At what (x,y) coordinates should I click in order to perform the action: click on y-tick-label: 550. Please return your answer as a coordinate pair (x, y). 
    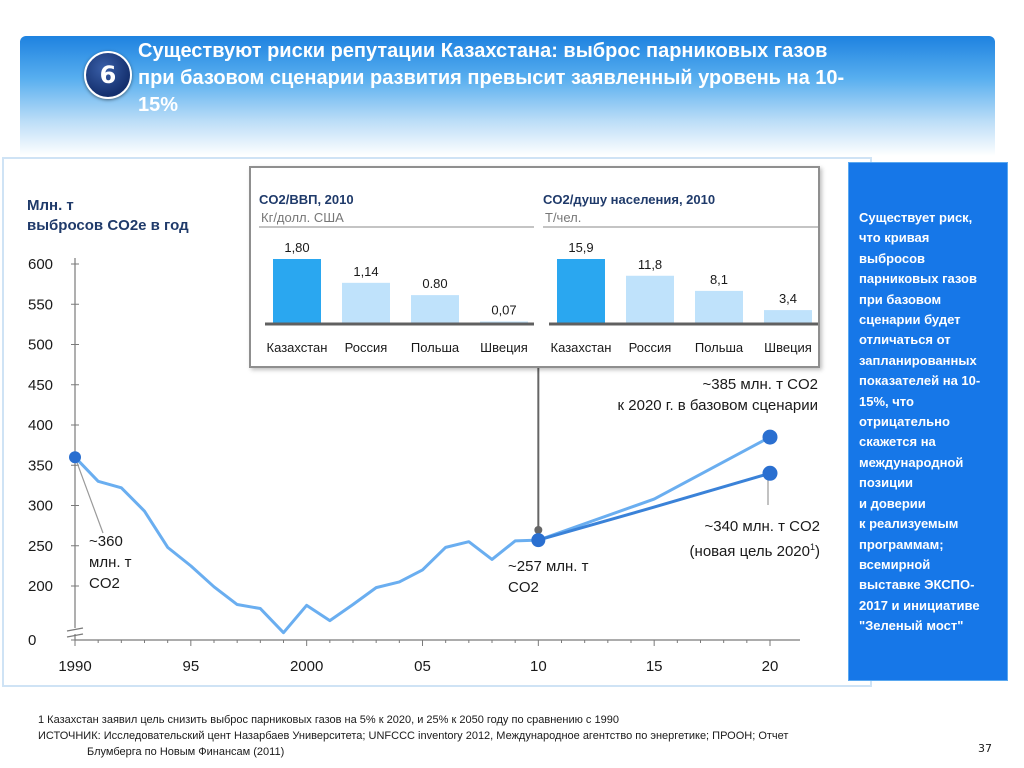
    Looking at the image, I should click on (40, 304).